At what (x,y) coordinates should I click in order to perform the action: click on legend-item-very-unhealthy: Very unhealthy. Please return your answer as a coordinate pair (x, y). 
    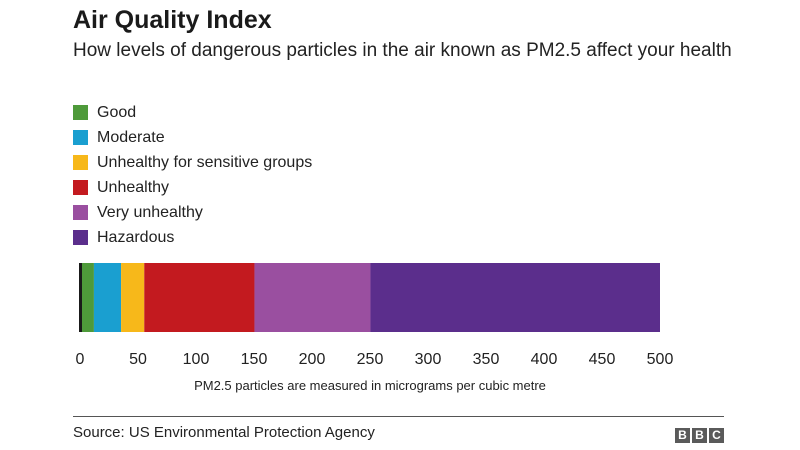
    Looking at the image, I should click on (192, 212).